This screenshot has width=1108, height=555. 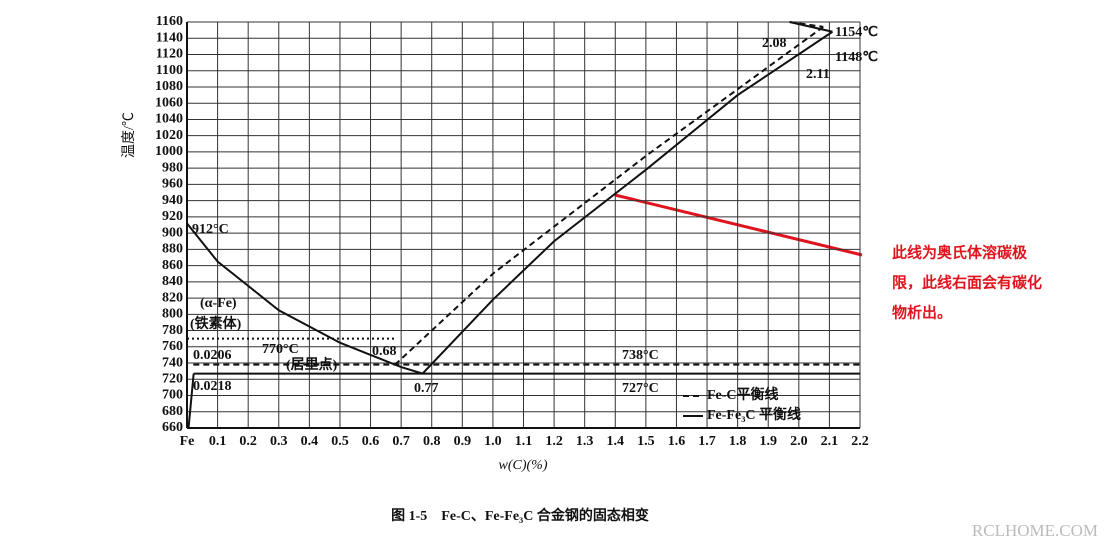 I want to click on annotation: 2.11, so click(x=818, y=74).